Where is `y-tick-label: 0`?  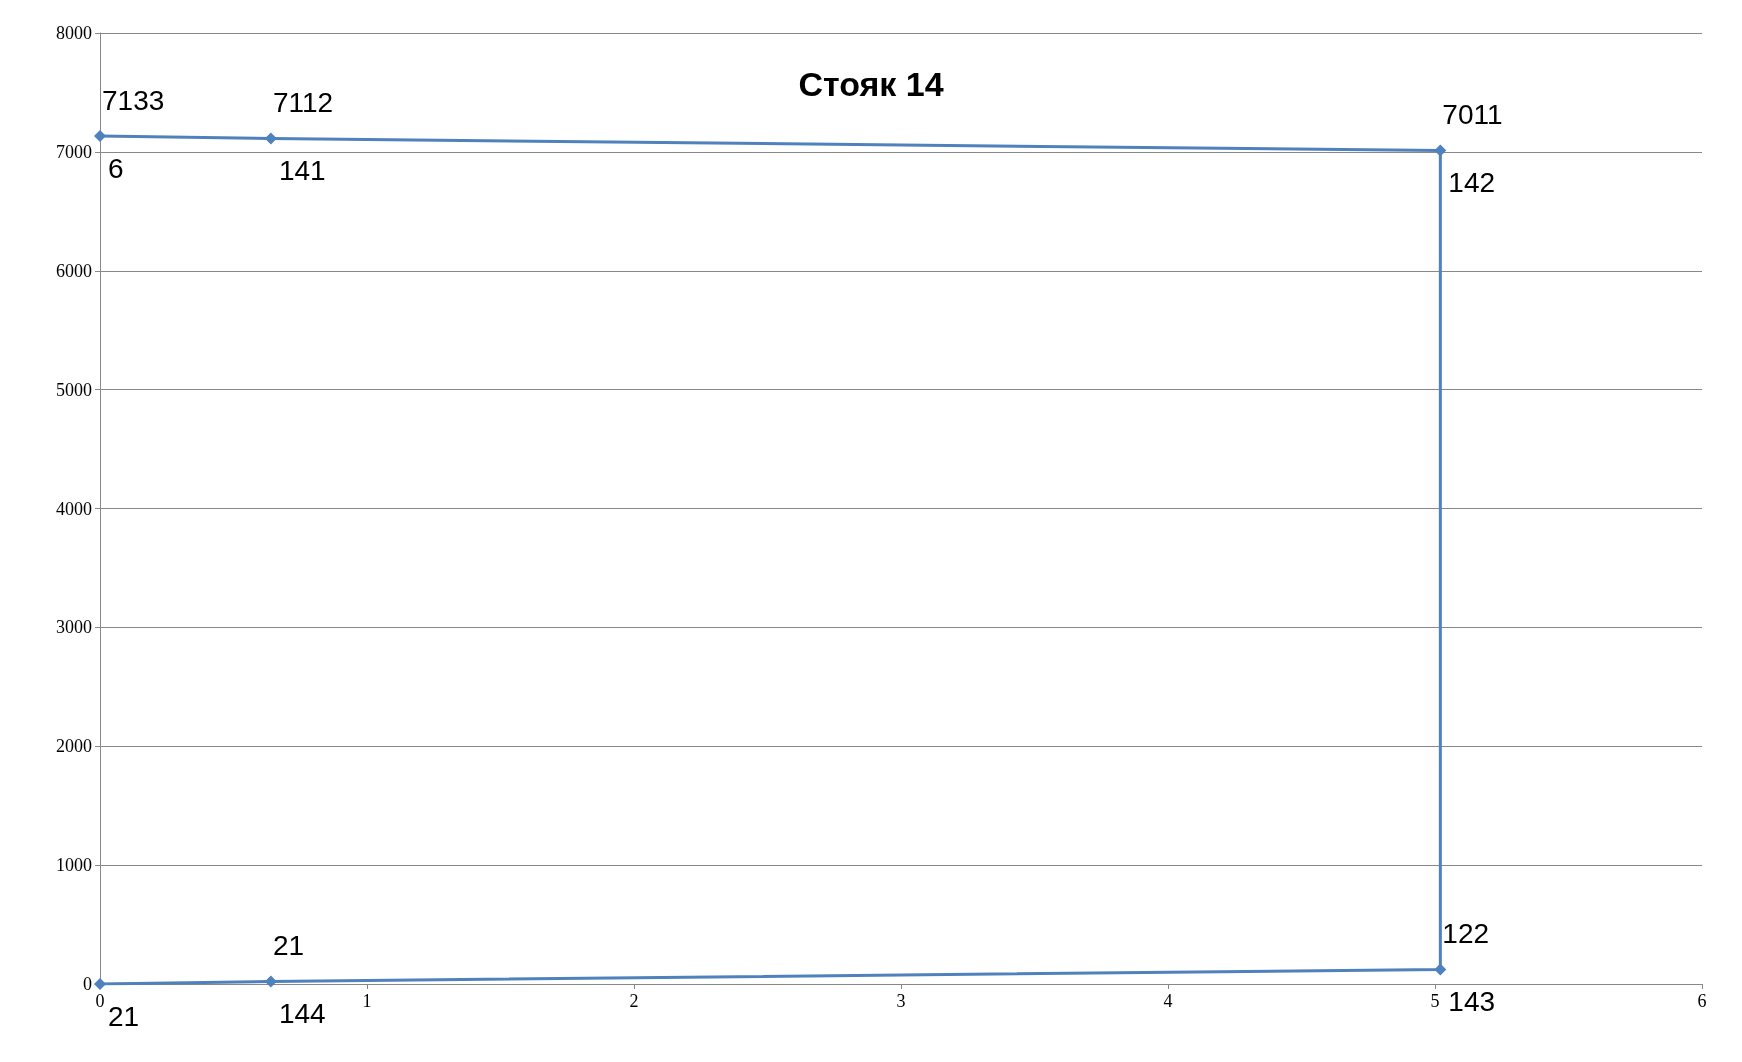 y-tick-label: 0 is located at coordinates (87, 984).